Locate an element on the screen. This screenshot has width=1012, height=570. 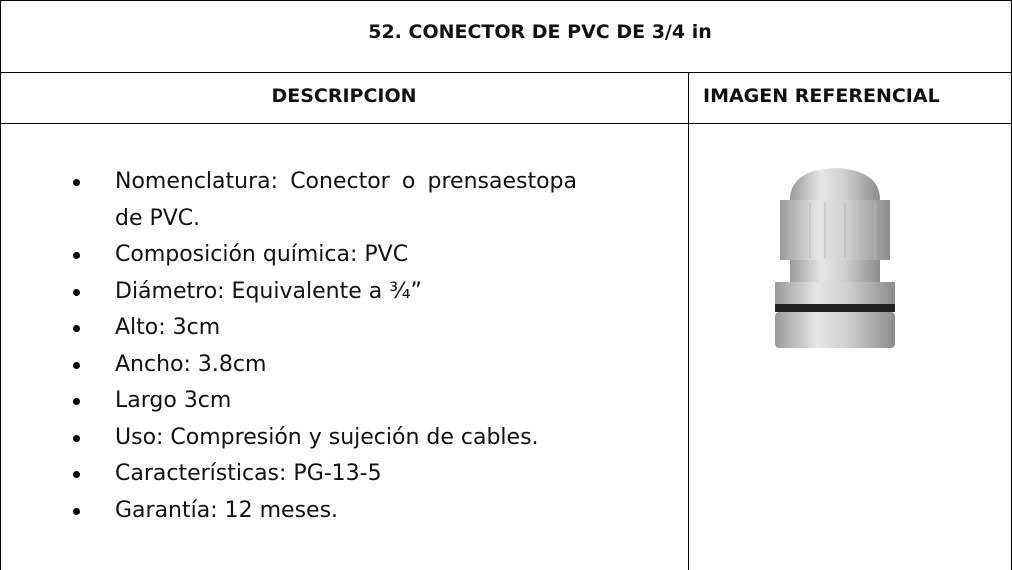
list-item: Ancho: 3.8cm is located at coordinates (325, 365).